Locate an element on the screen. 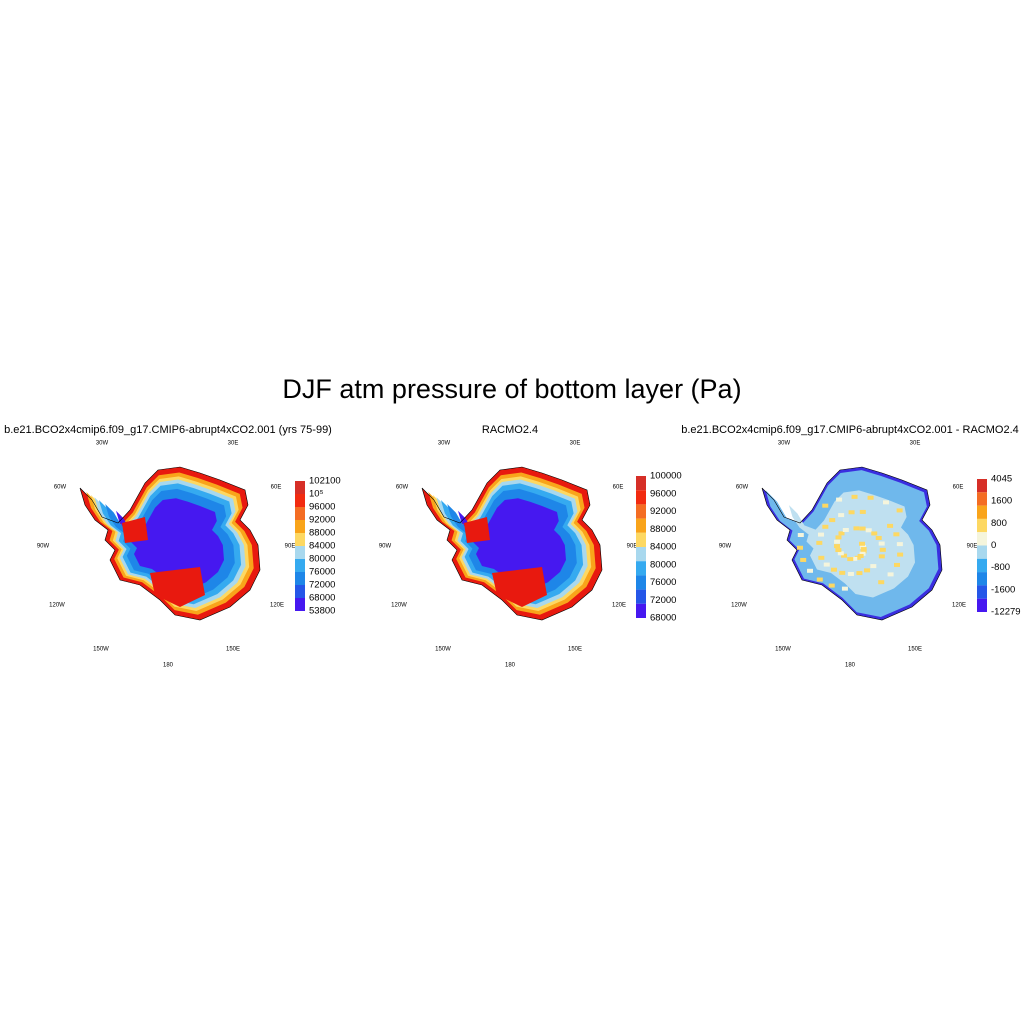 The height and width of the screenshot is (1024, 1024). colorbar-label: 88000 is located at coordinates (663, 529).